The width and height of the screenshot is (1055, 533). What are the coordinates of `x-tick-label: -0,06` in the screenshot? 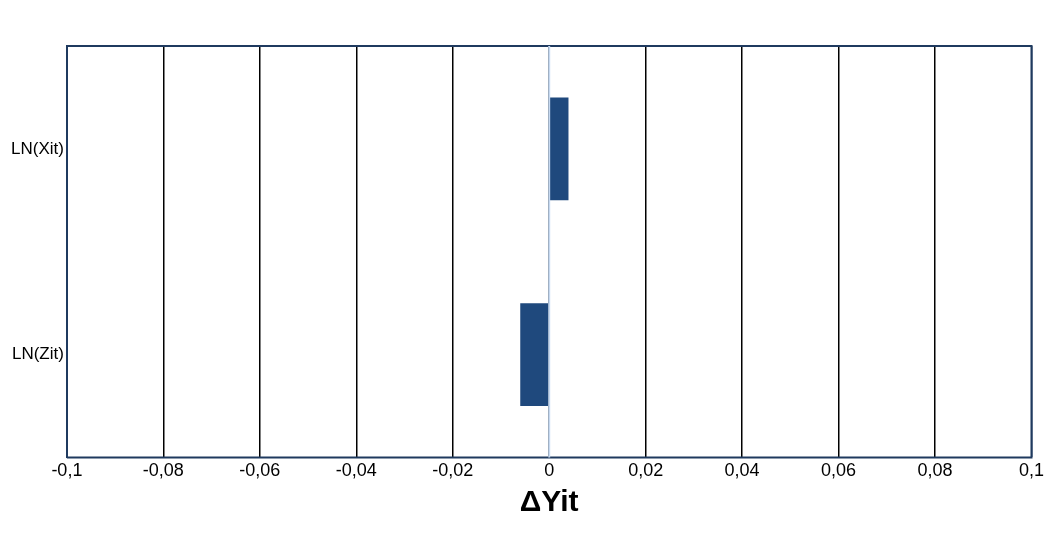 It's located at (260, 470).